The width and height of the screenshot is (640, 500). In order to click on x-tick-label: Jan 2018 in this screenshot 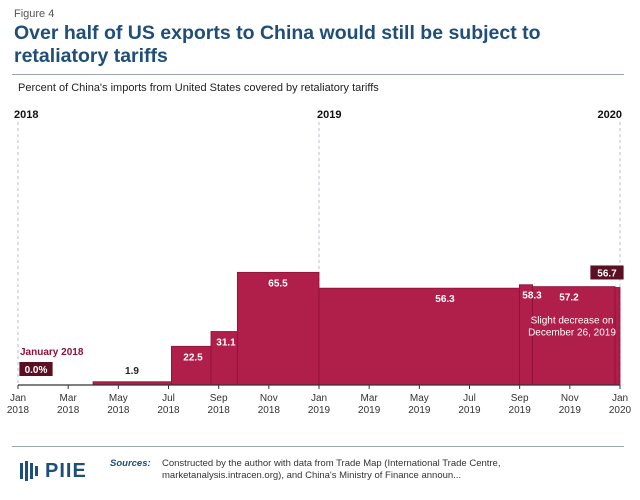, I will do `click(18, 404)`.